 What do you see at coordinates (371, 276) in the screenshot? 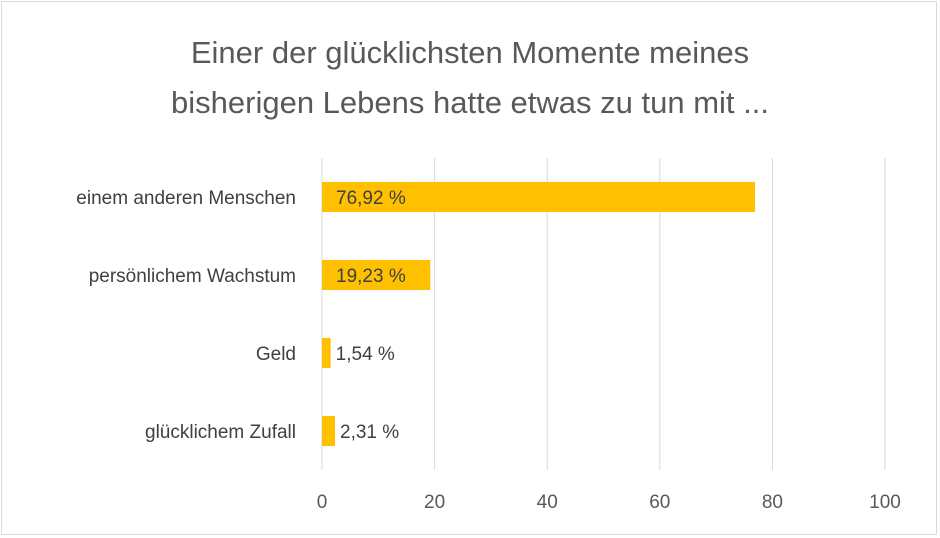
I see `data-label: 19,23 %` at bounding box center [371, 276].